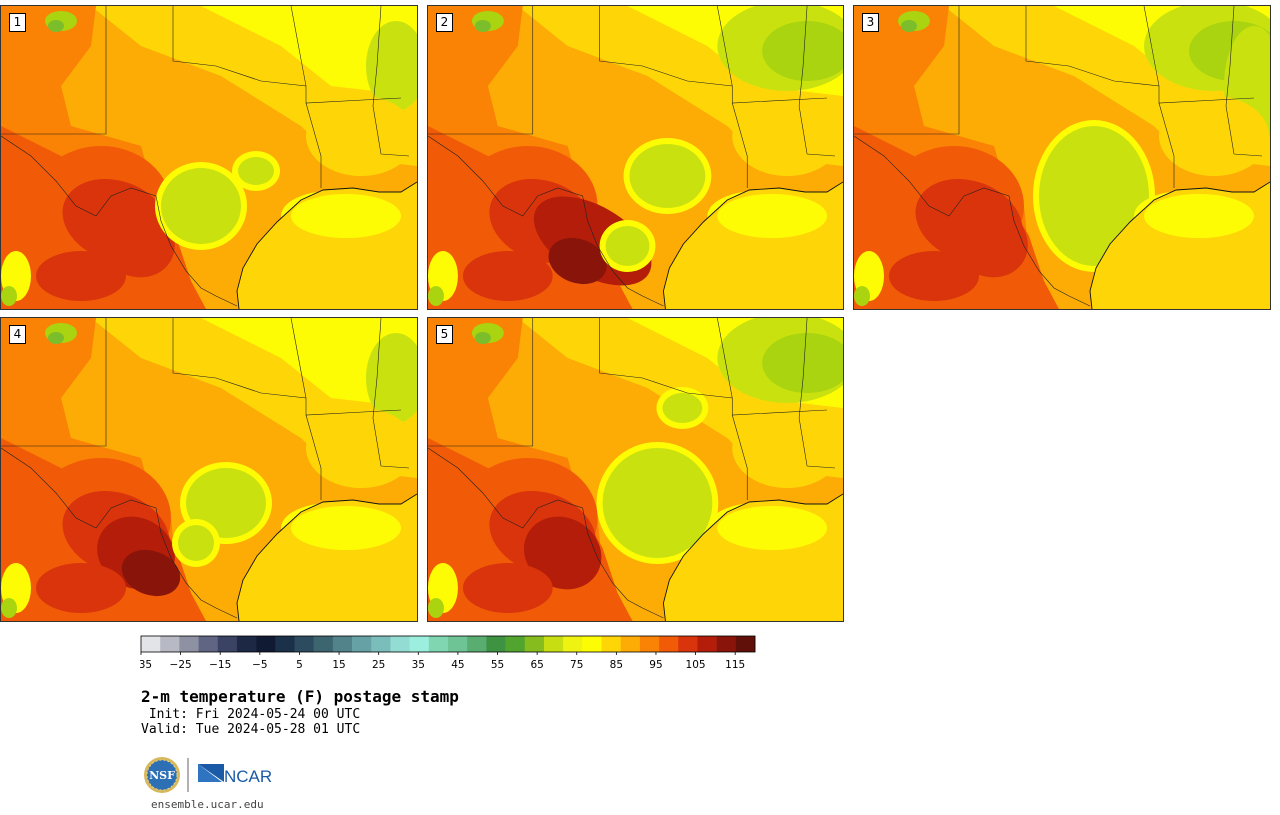 This screenshot has height=815, width=1280. I want to click on member-label: 2, so click(444, 22).